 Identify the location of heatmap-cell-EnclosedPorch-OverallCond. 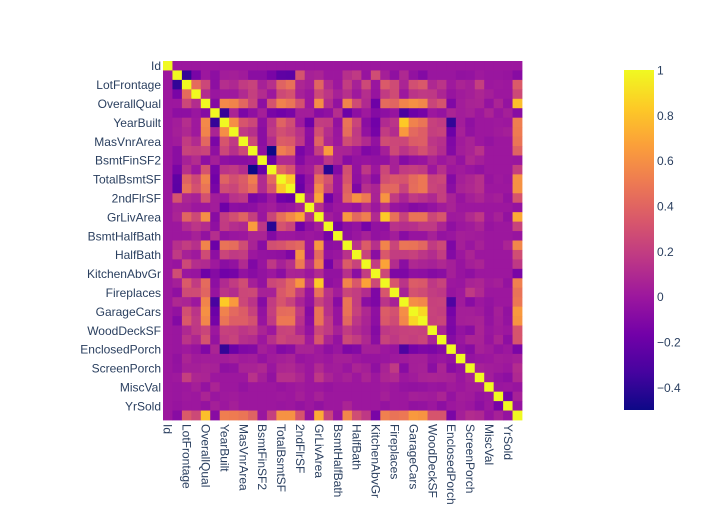
(215, 349).